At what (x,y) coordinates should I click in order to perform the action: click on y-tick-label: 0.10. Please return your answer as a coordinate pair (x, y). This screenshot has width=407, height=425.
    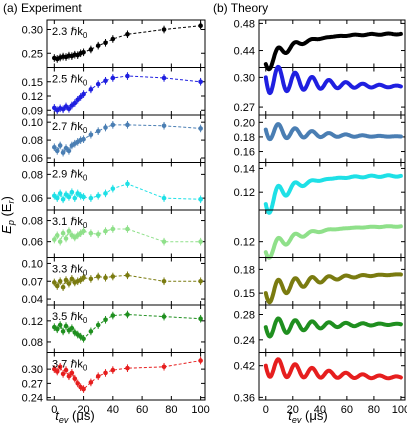
    Looking at the image, I should click on (32, 123).